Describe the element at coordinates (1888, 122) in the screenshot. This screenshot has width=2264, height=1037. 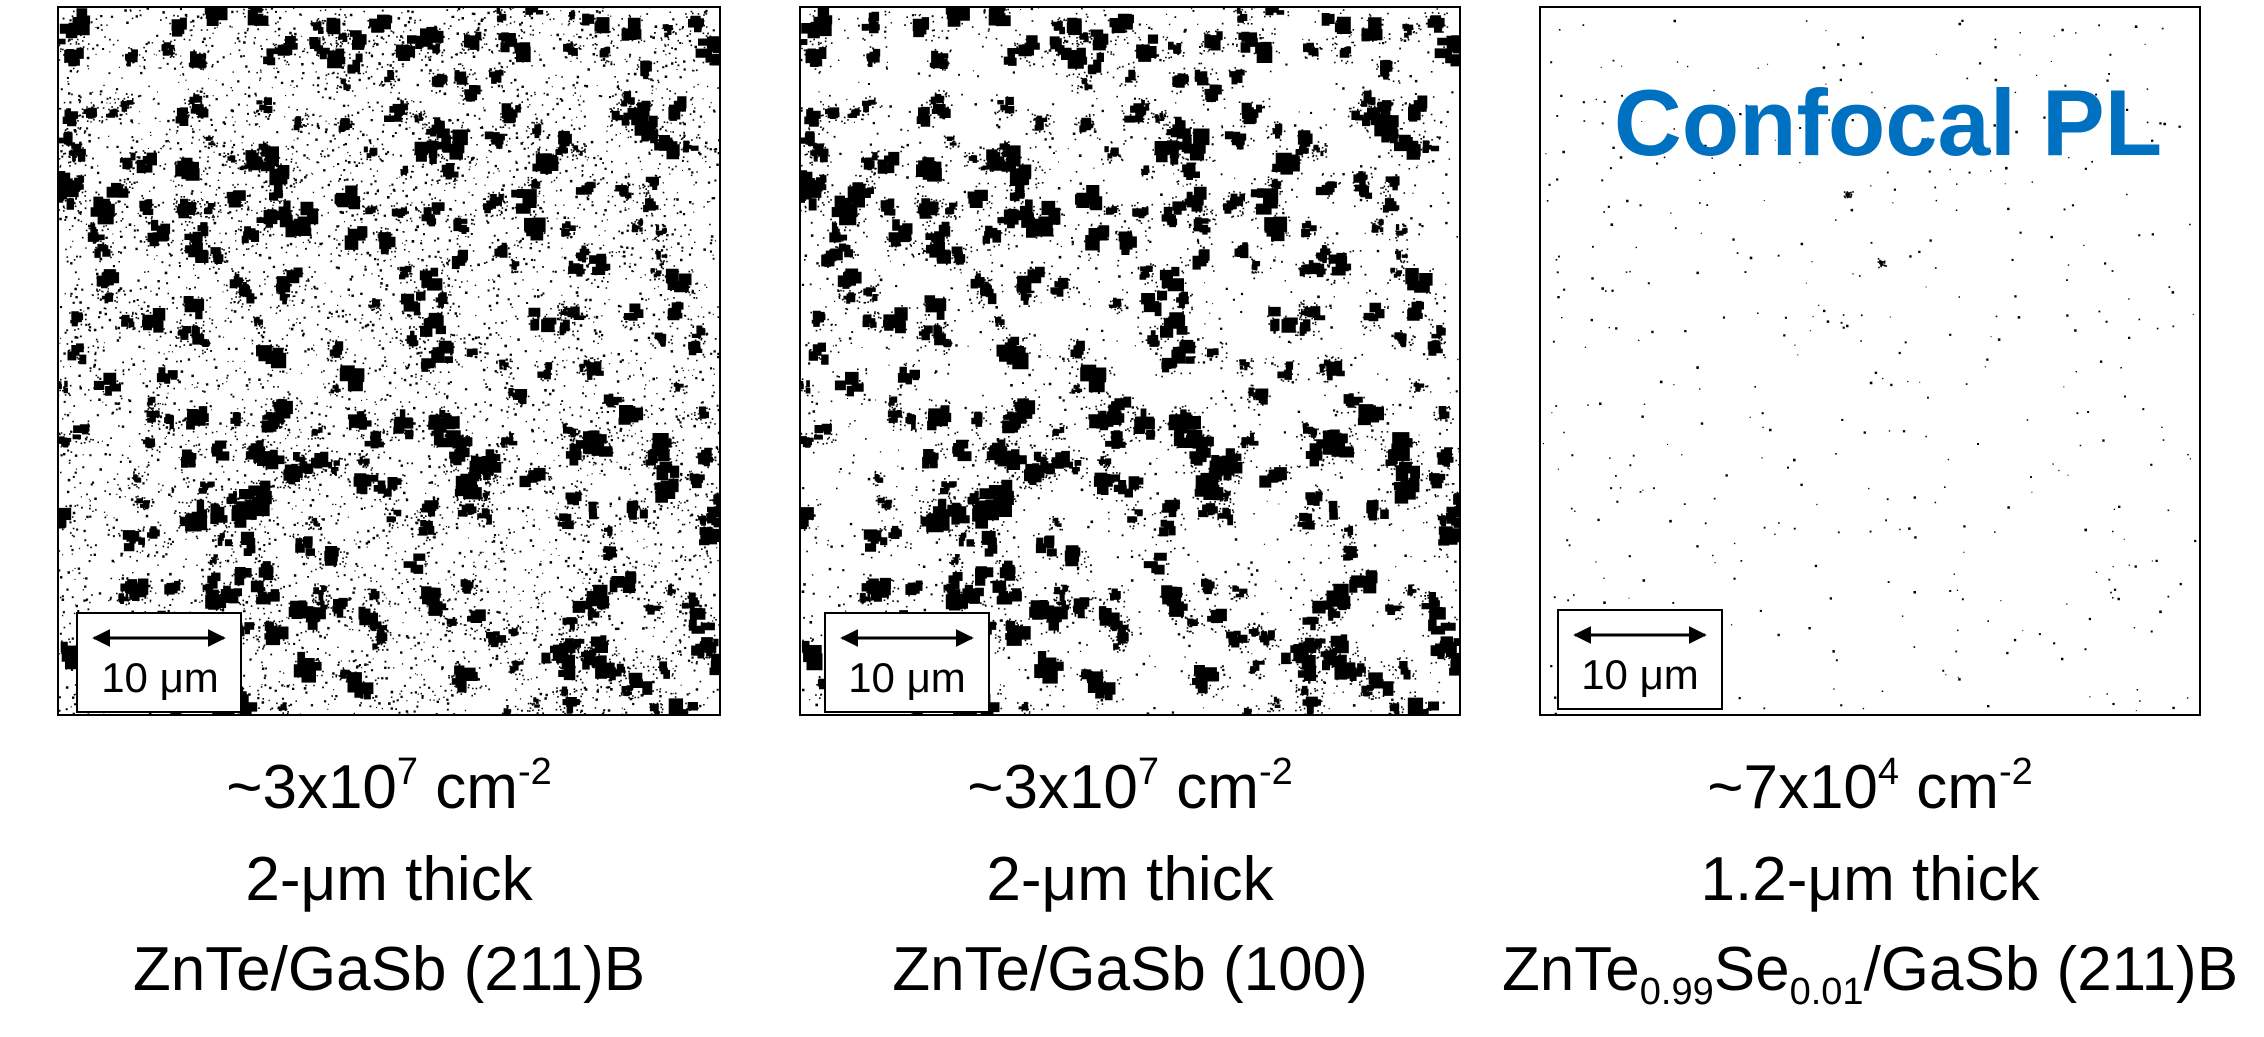
I see `overlay-label: Confocal PL` at that location.